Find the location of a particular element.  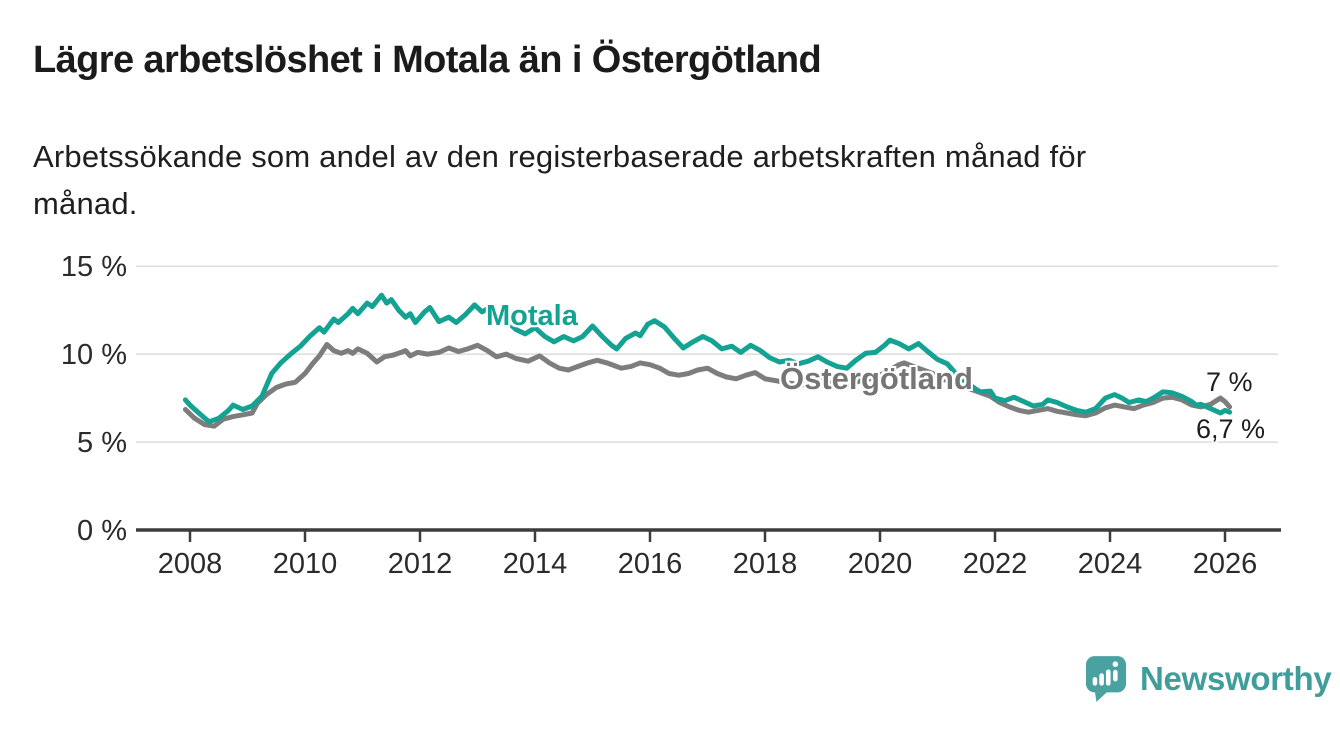

x-tick-label: 2022 is located at coordinates (995, 564).